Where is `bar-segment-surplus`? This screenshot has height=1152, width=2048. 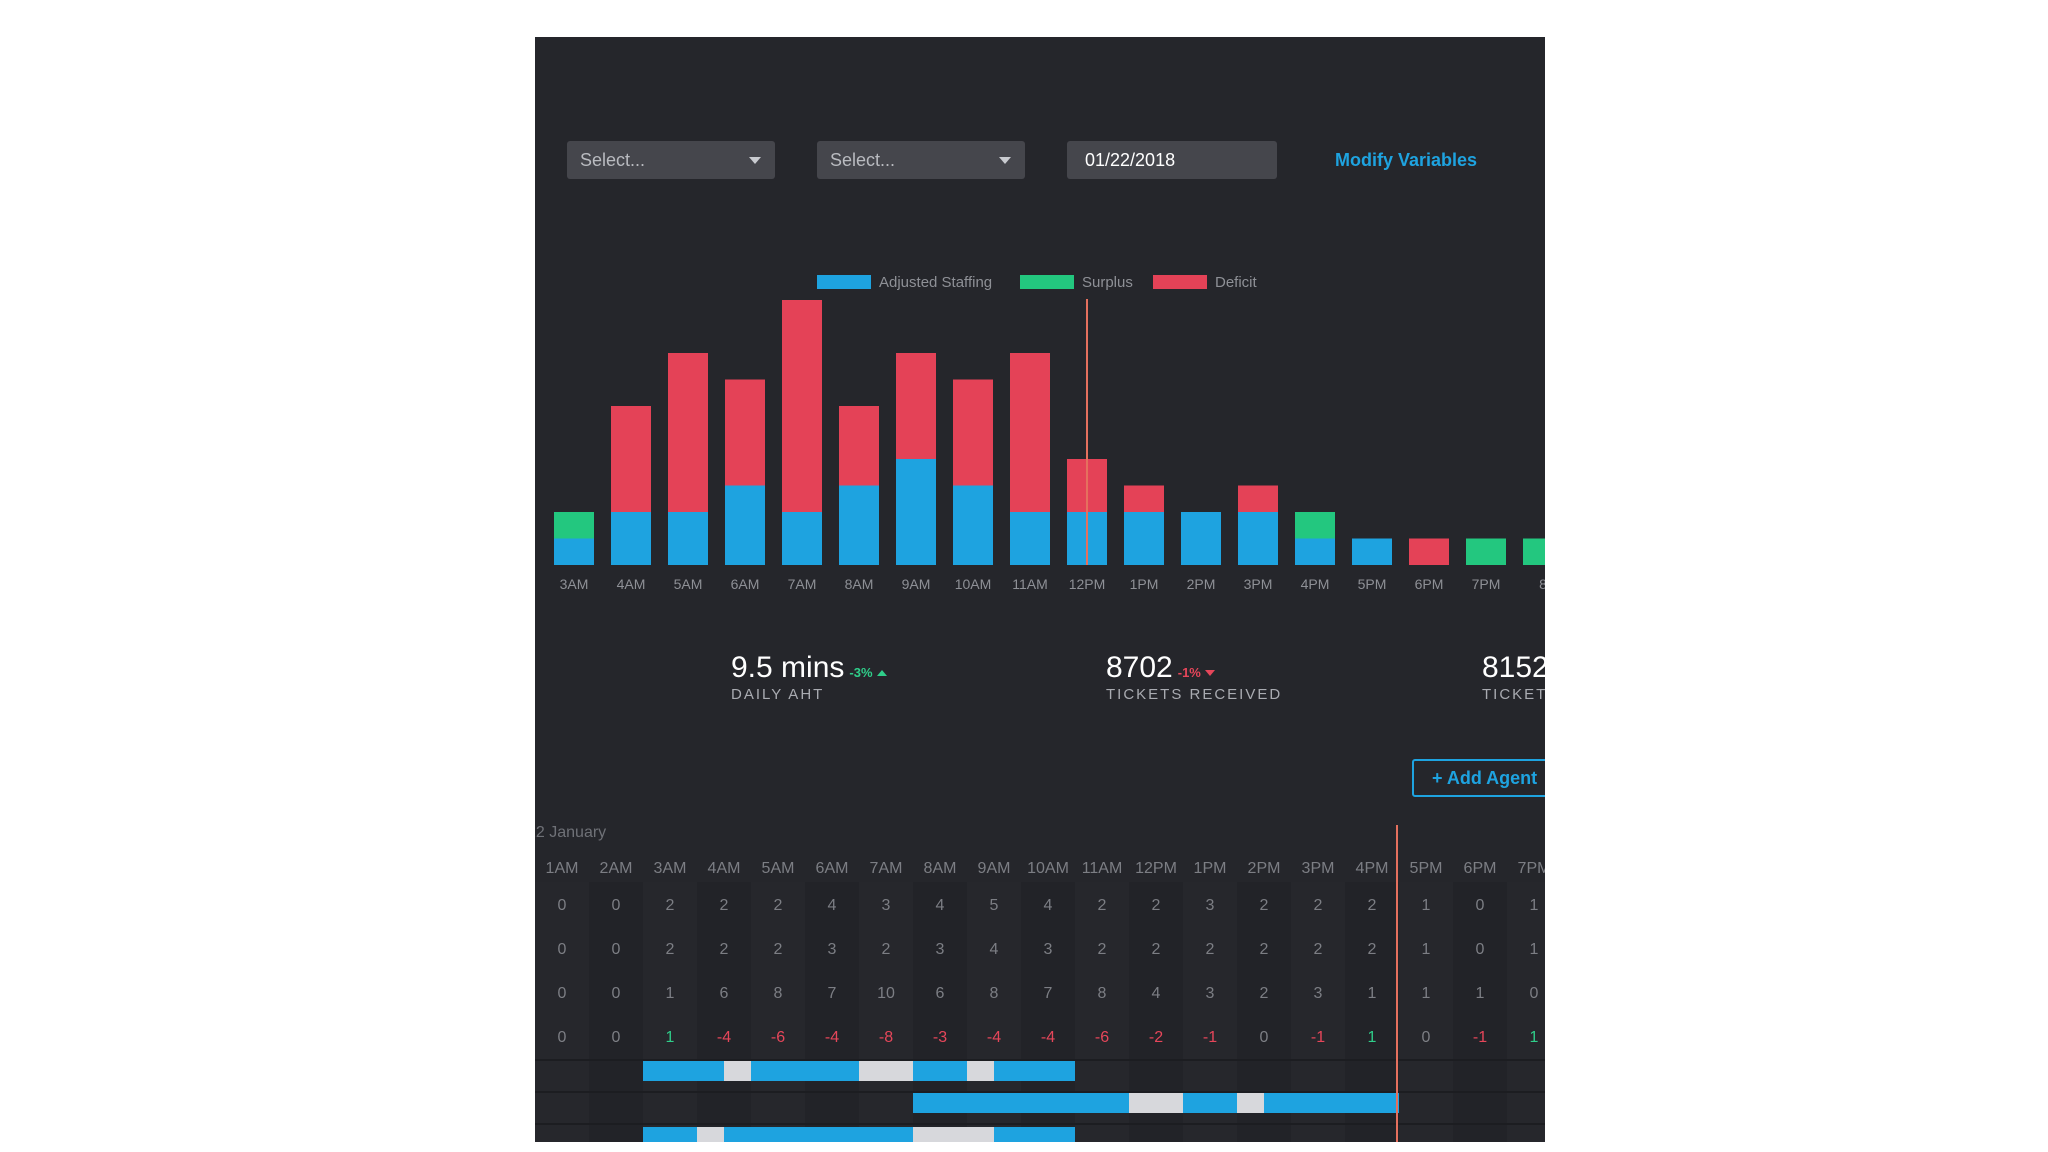 bar-segment-surplus is located at coordinates (574, 525).